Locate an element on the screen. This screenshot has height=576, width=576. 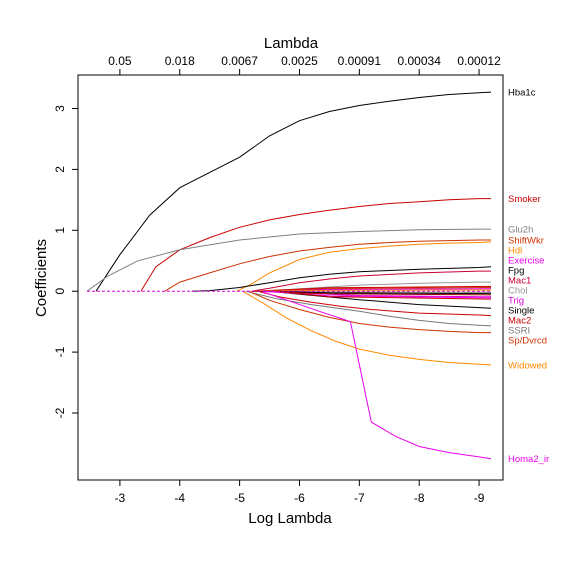
x-tick-label: -5 is located at coordinates (239, 498).